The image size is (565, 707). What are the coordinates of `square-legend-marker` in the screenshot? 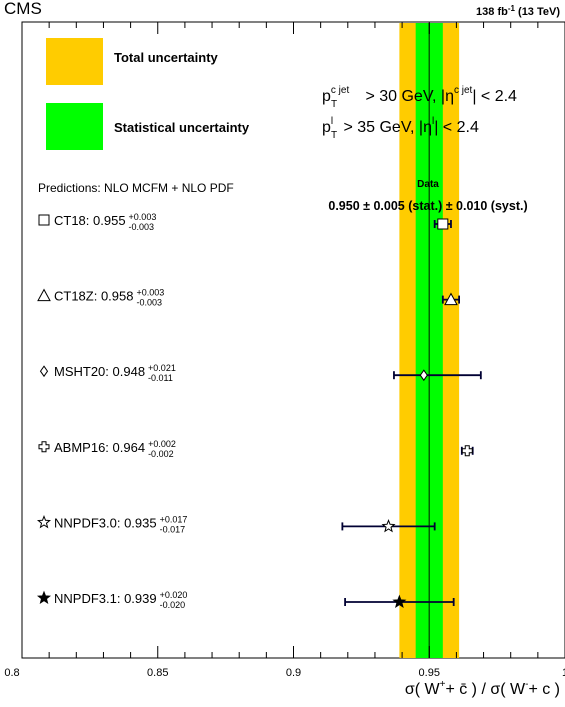 It's located at (44, 220).